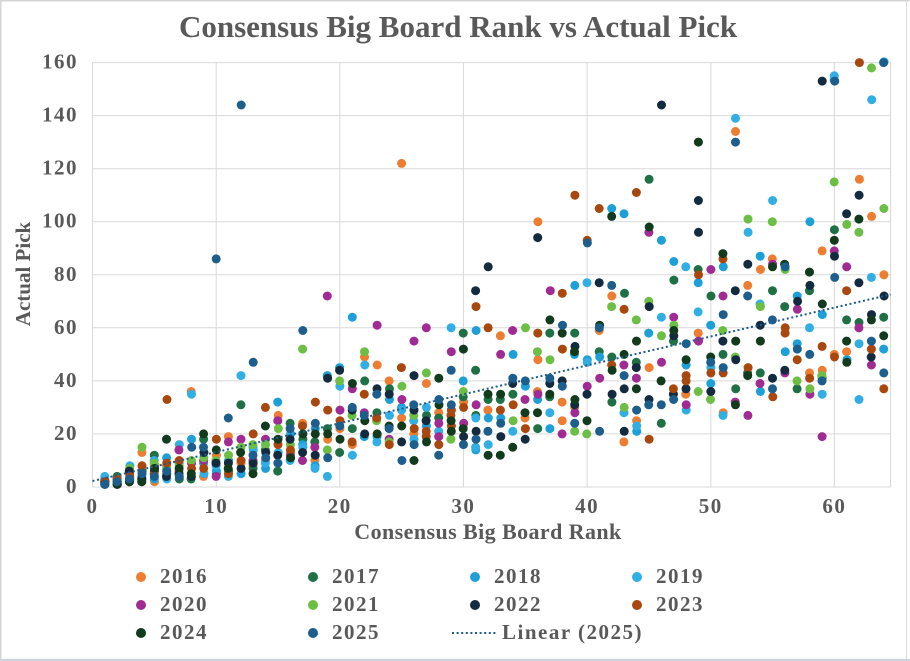 The height and width of the screenshot is (661, 910). I want to click on svg-text: 2022, so click(518, 604).